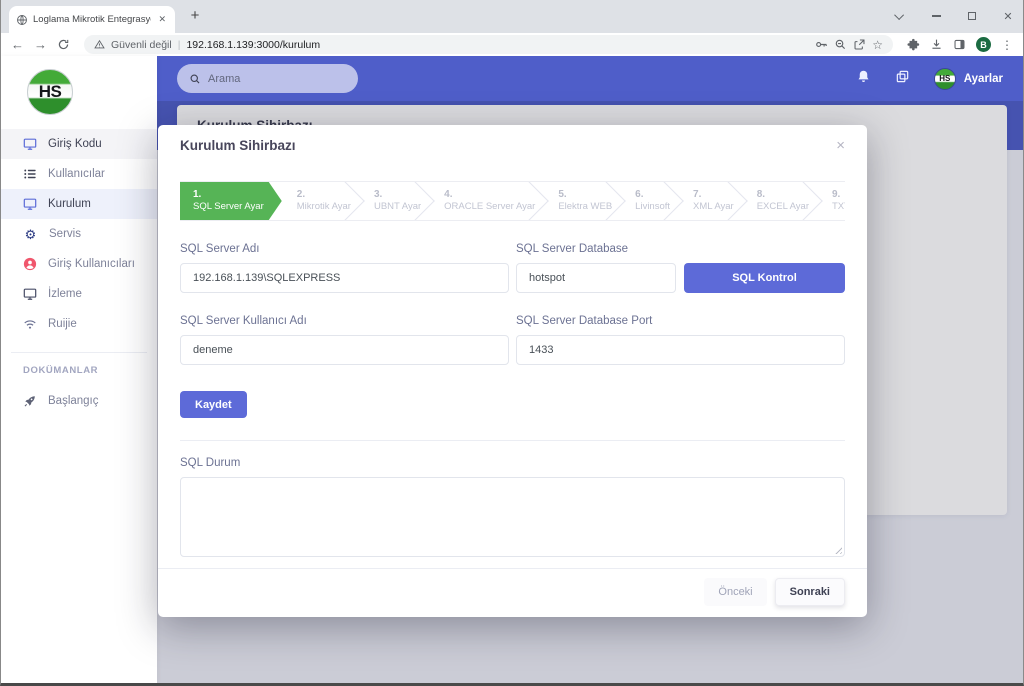  What do you see at coordinates (596, 278) in the screenshot?
I see `sql-database-input` at bounding box center [596, 278].